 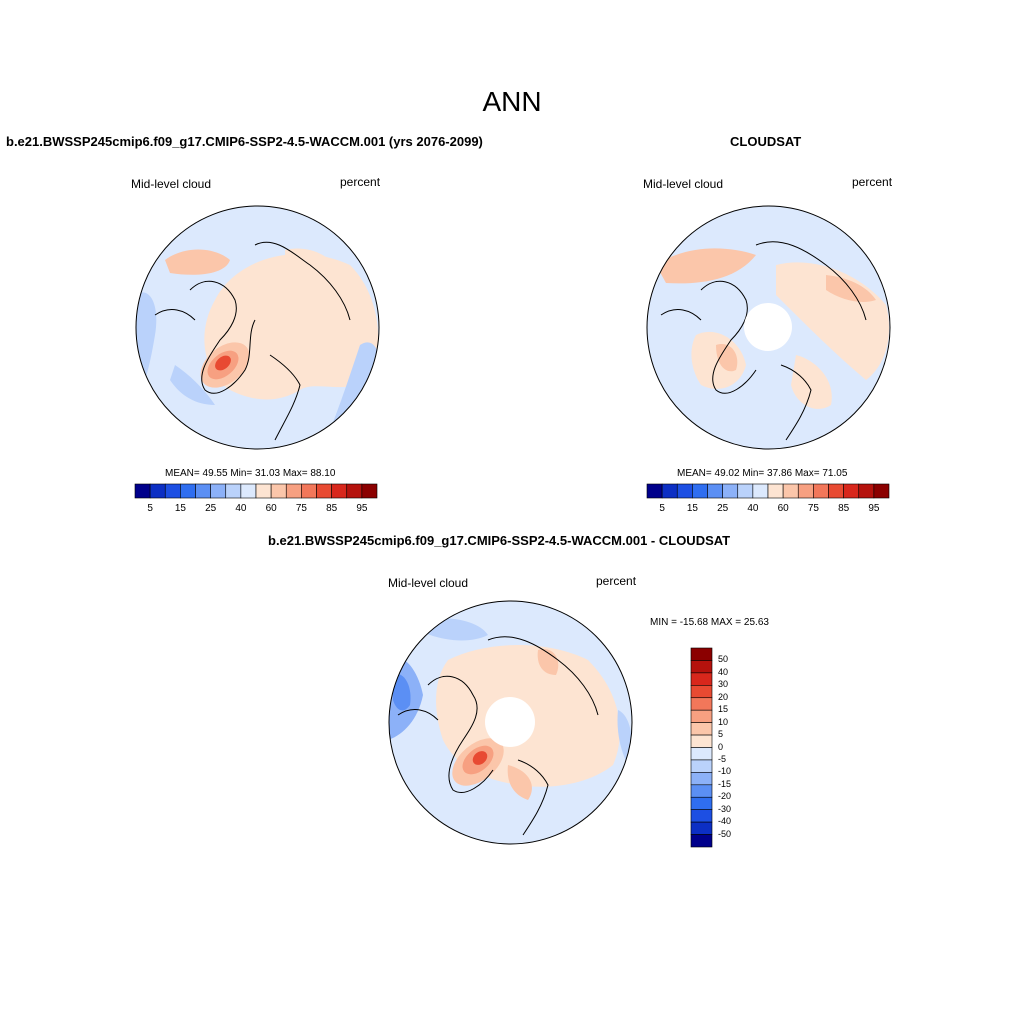 What do you see at coordinates (723, 659) in the screenshot?
I see `diff-colorbar-label: 50` at bounding box center [723, 659].